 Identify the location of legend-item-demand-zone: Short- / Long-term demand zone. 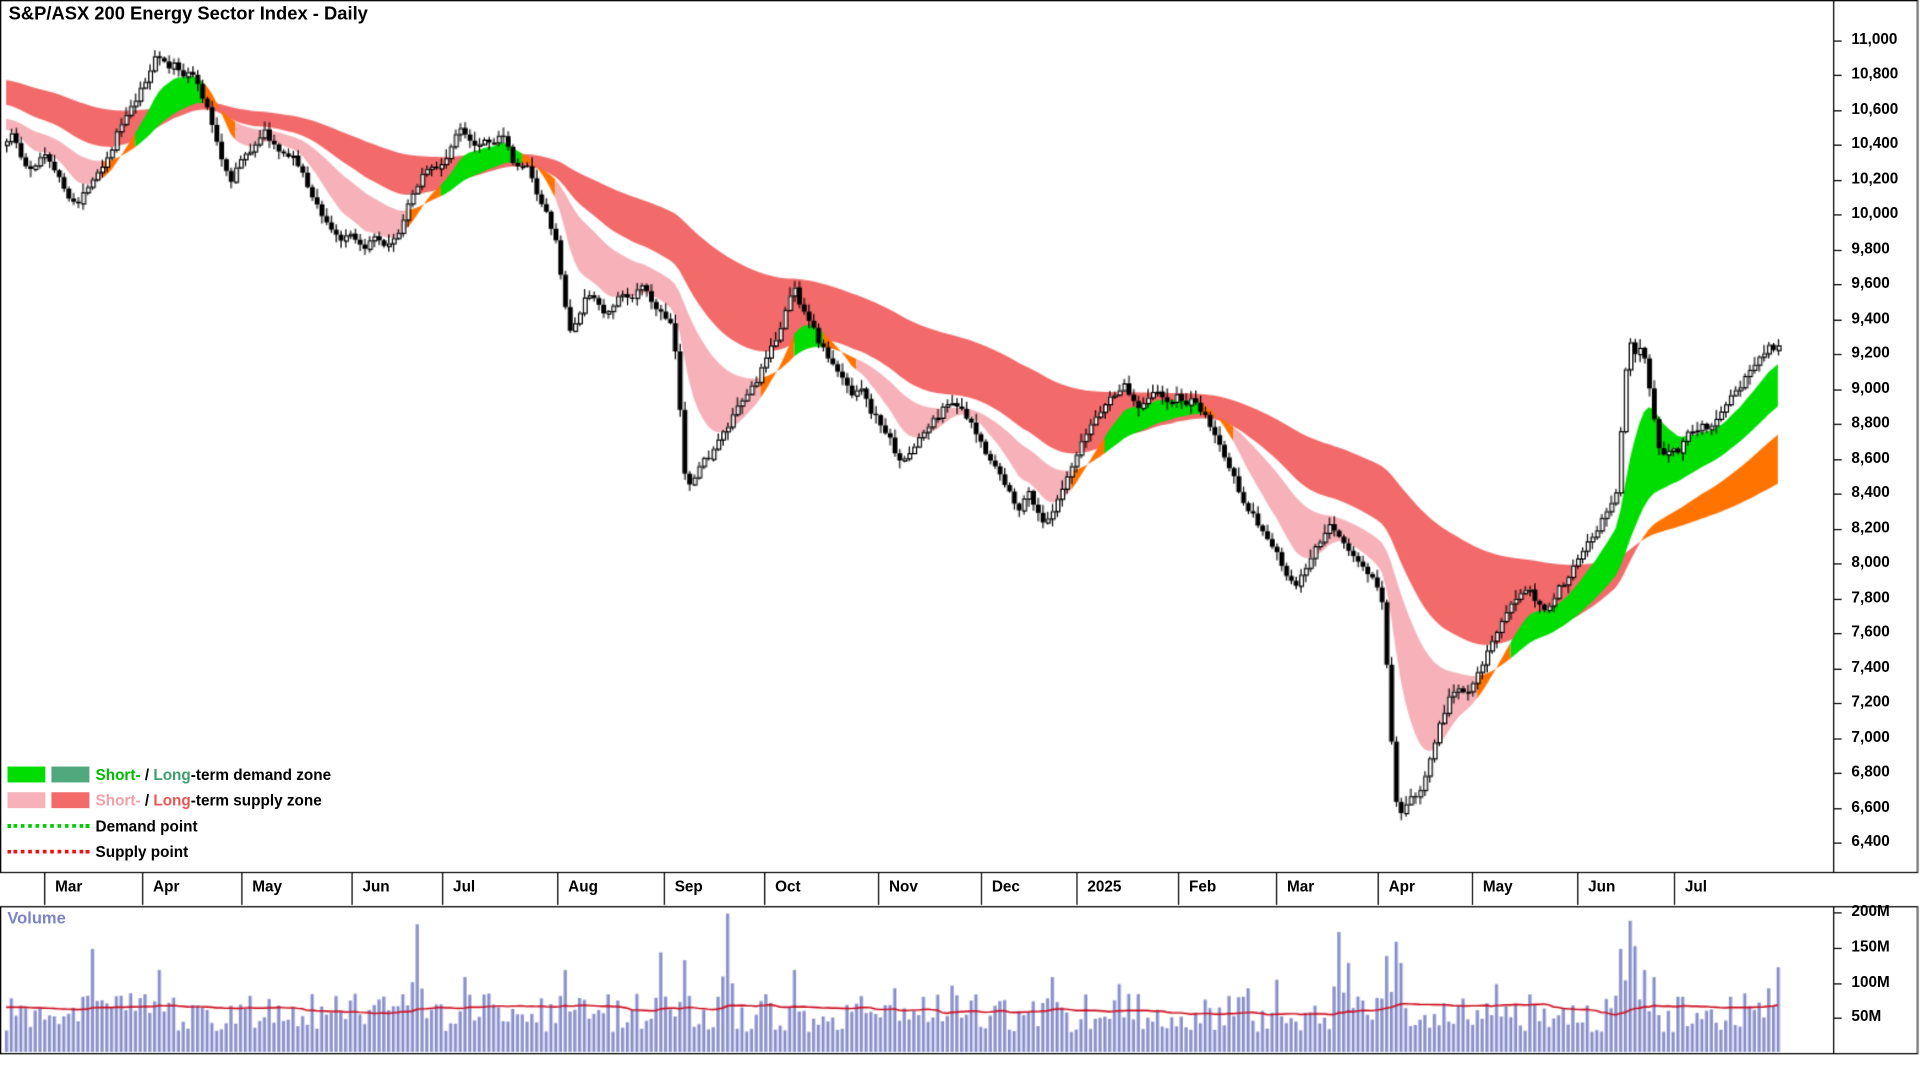
(169, 775).